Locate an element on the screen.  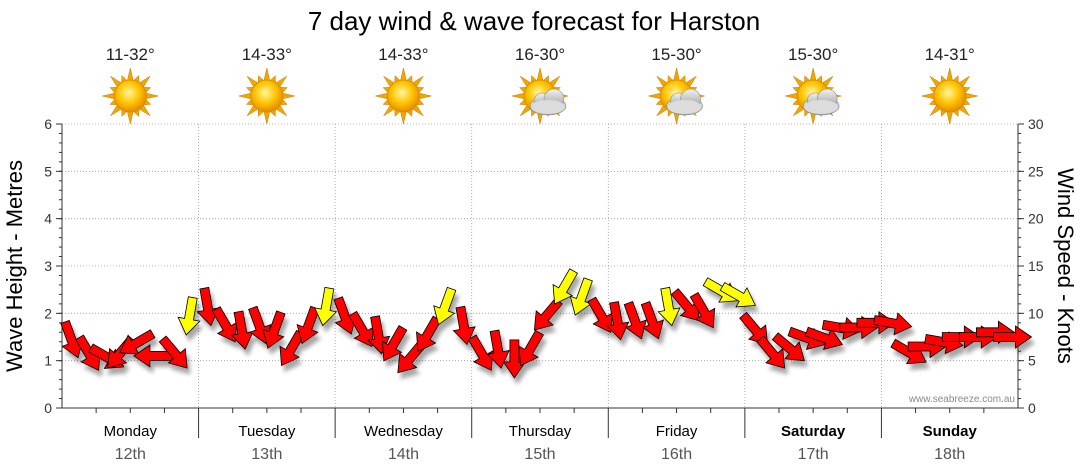
left-tick-label: 5 is located at coordinates (48, 171).